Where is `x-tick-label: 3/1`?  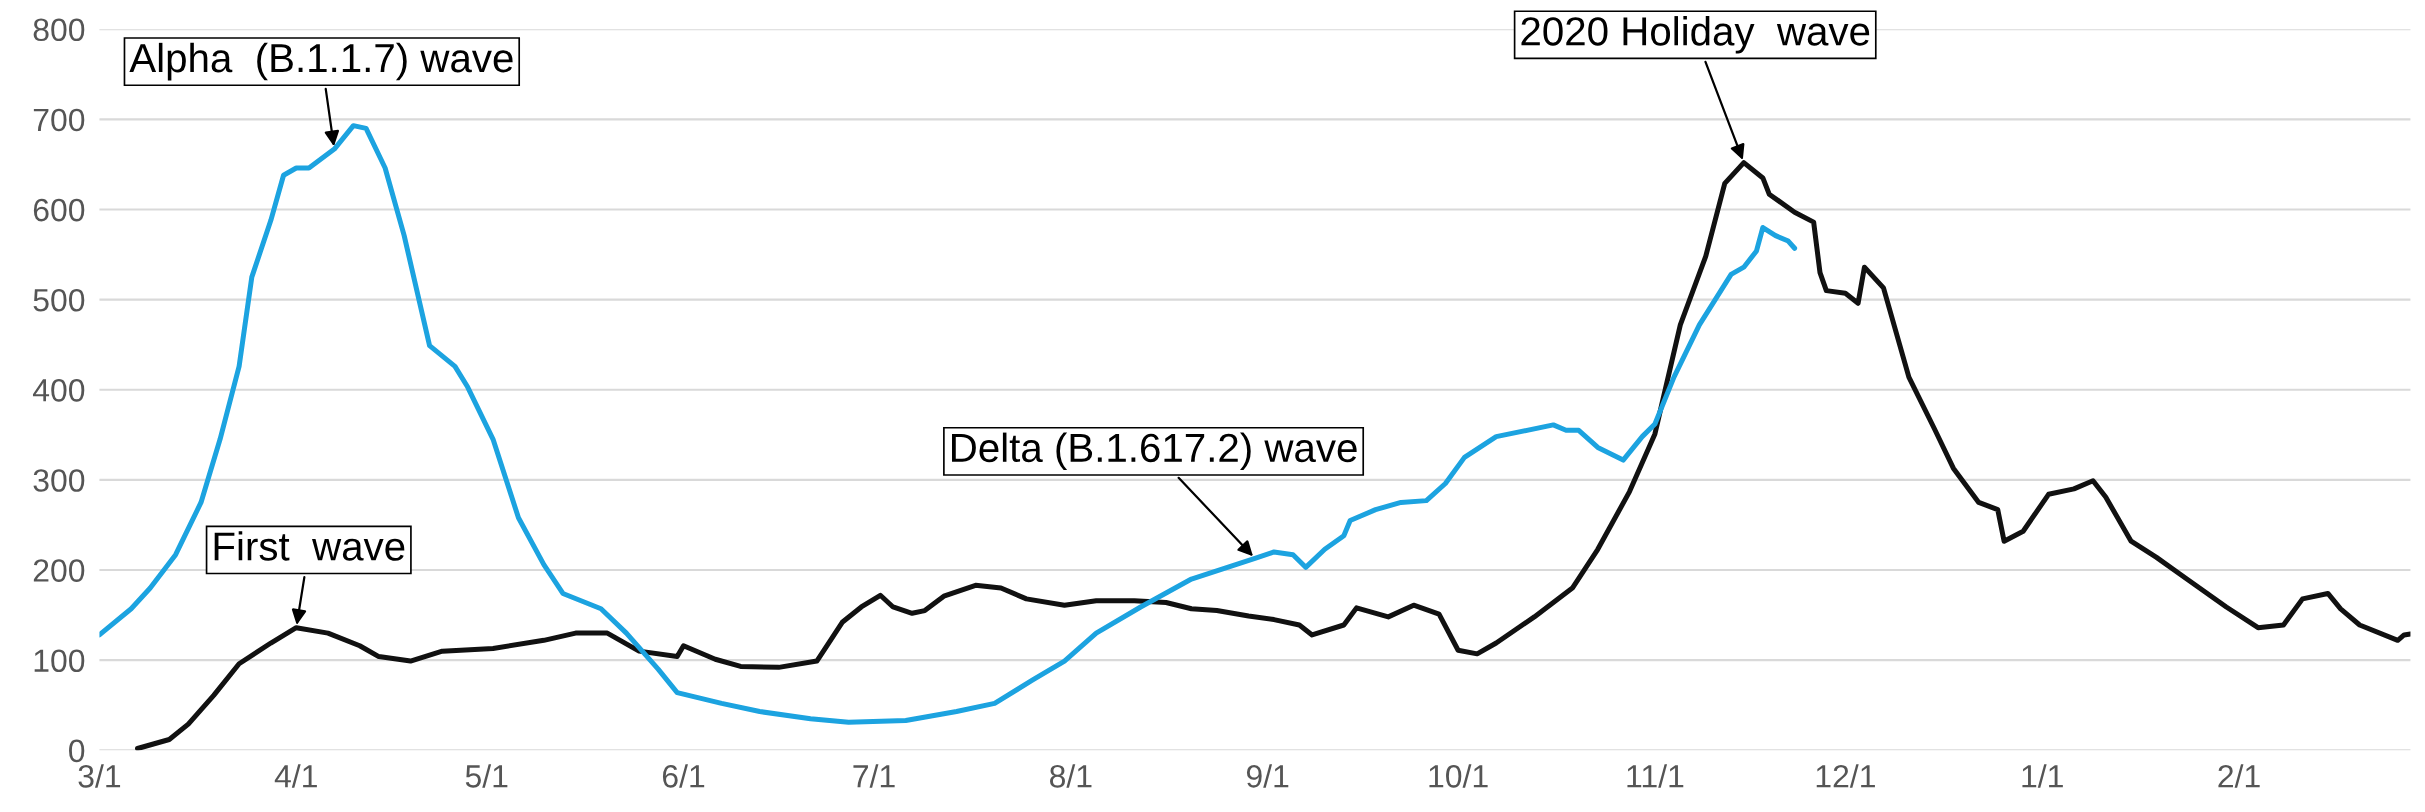
x-tick-label: 3/1 is located at coordinates (99, 776).